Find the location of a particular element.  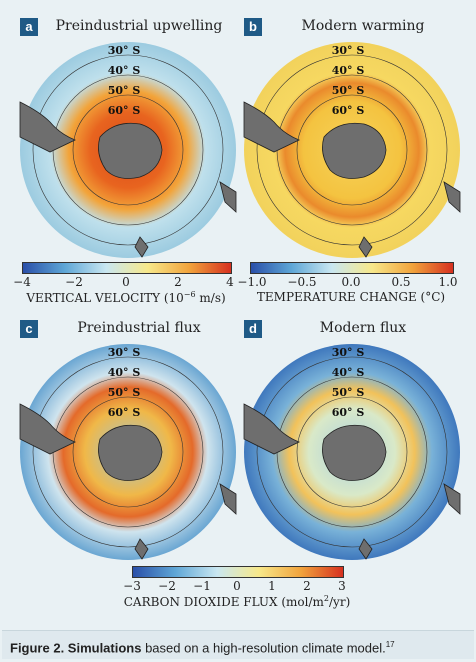

temperature-tick-4: 1.0 is located at coordinates (448, 282).